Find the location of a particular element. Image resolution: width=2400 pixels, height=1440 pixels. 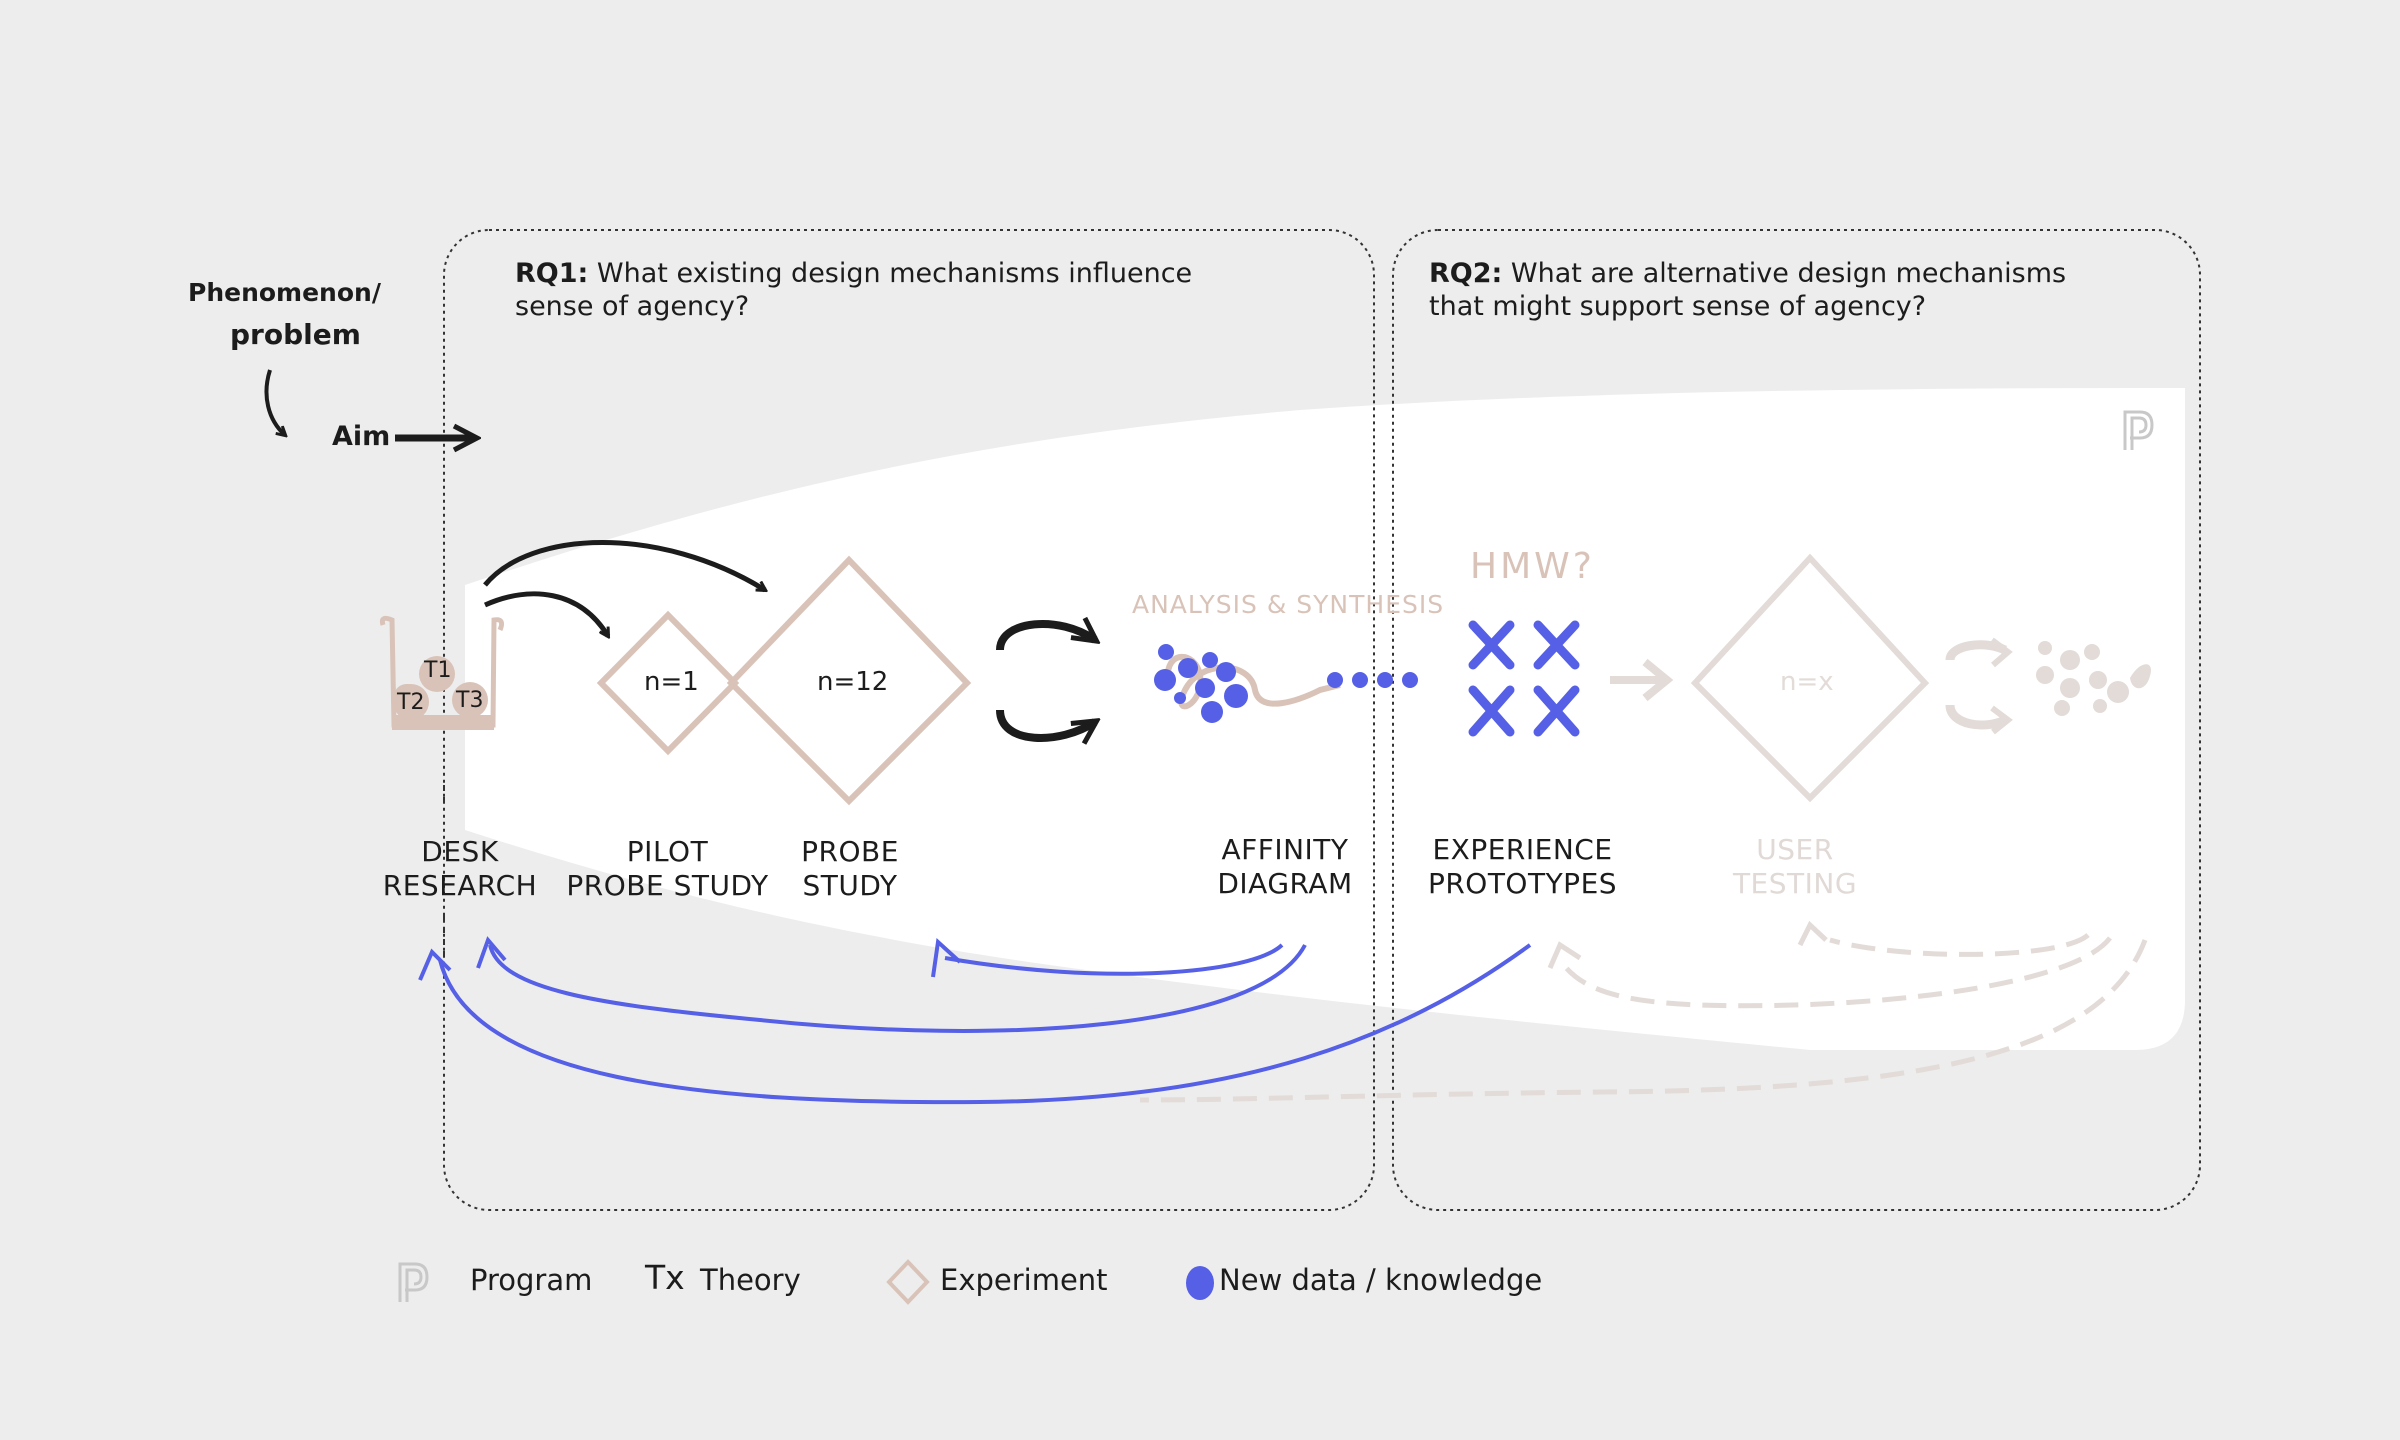

stage-user-testing: USER TESTING is located at coordinates (1795, 867).